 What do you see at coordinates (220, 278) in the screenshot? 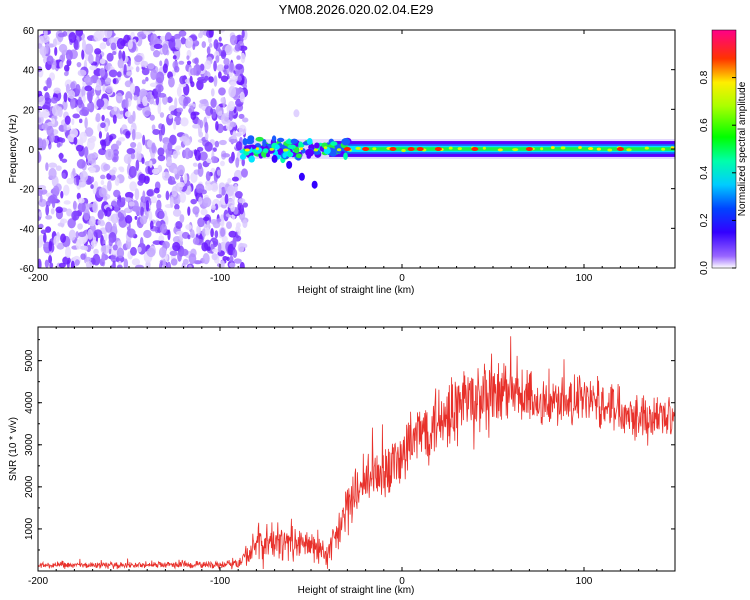
I see `spectrogram-xtick-label: -100` at bounding box center [220, 278].